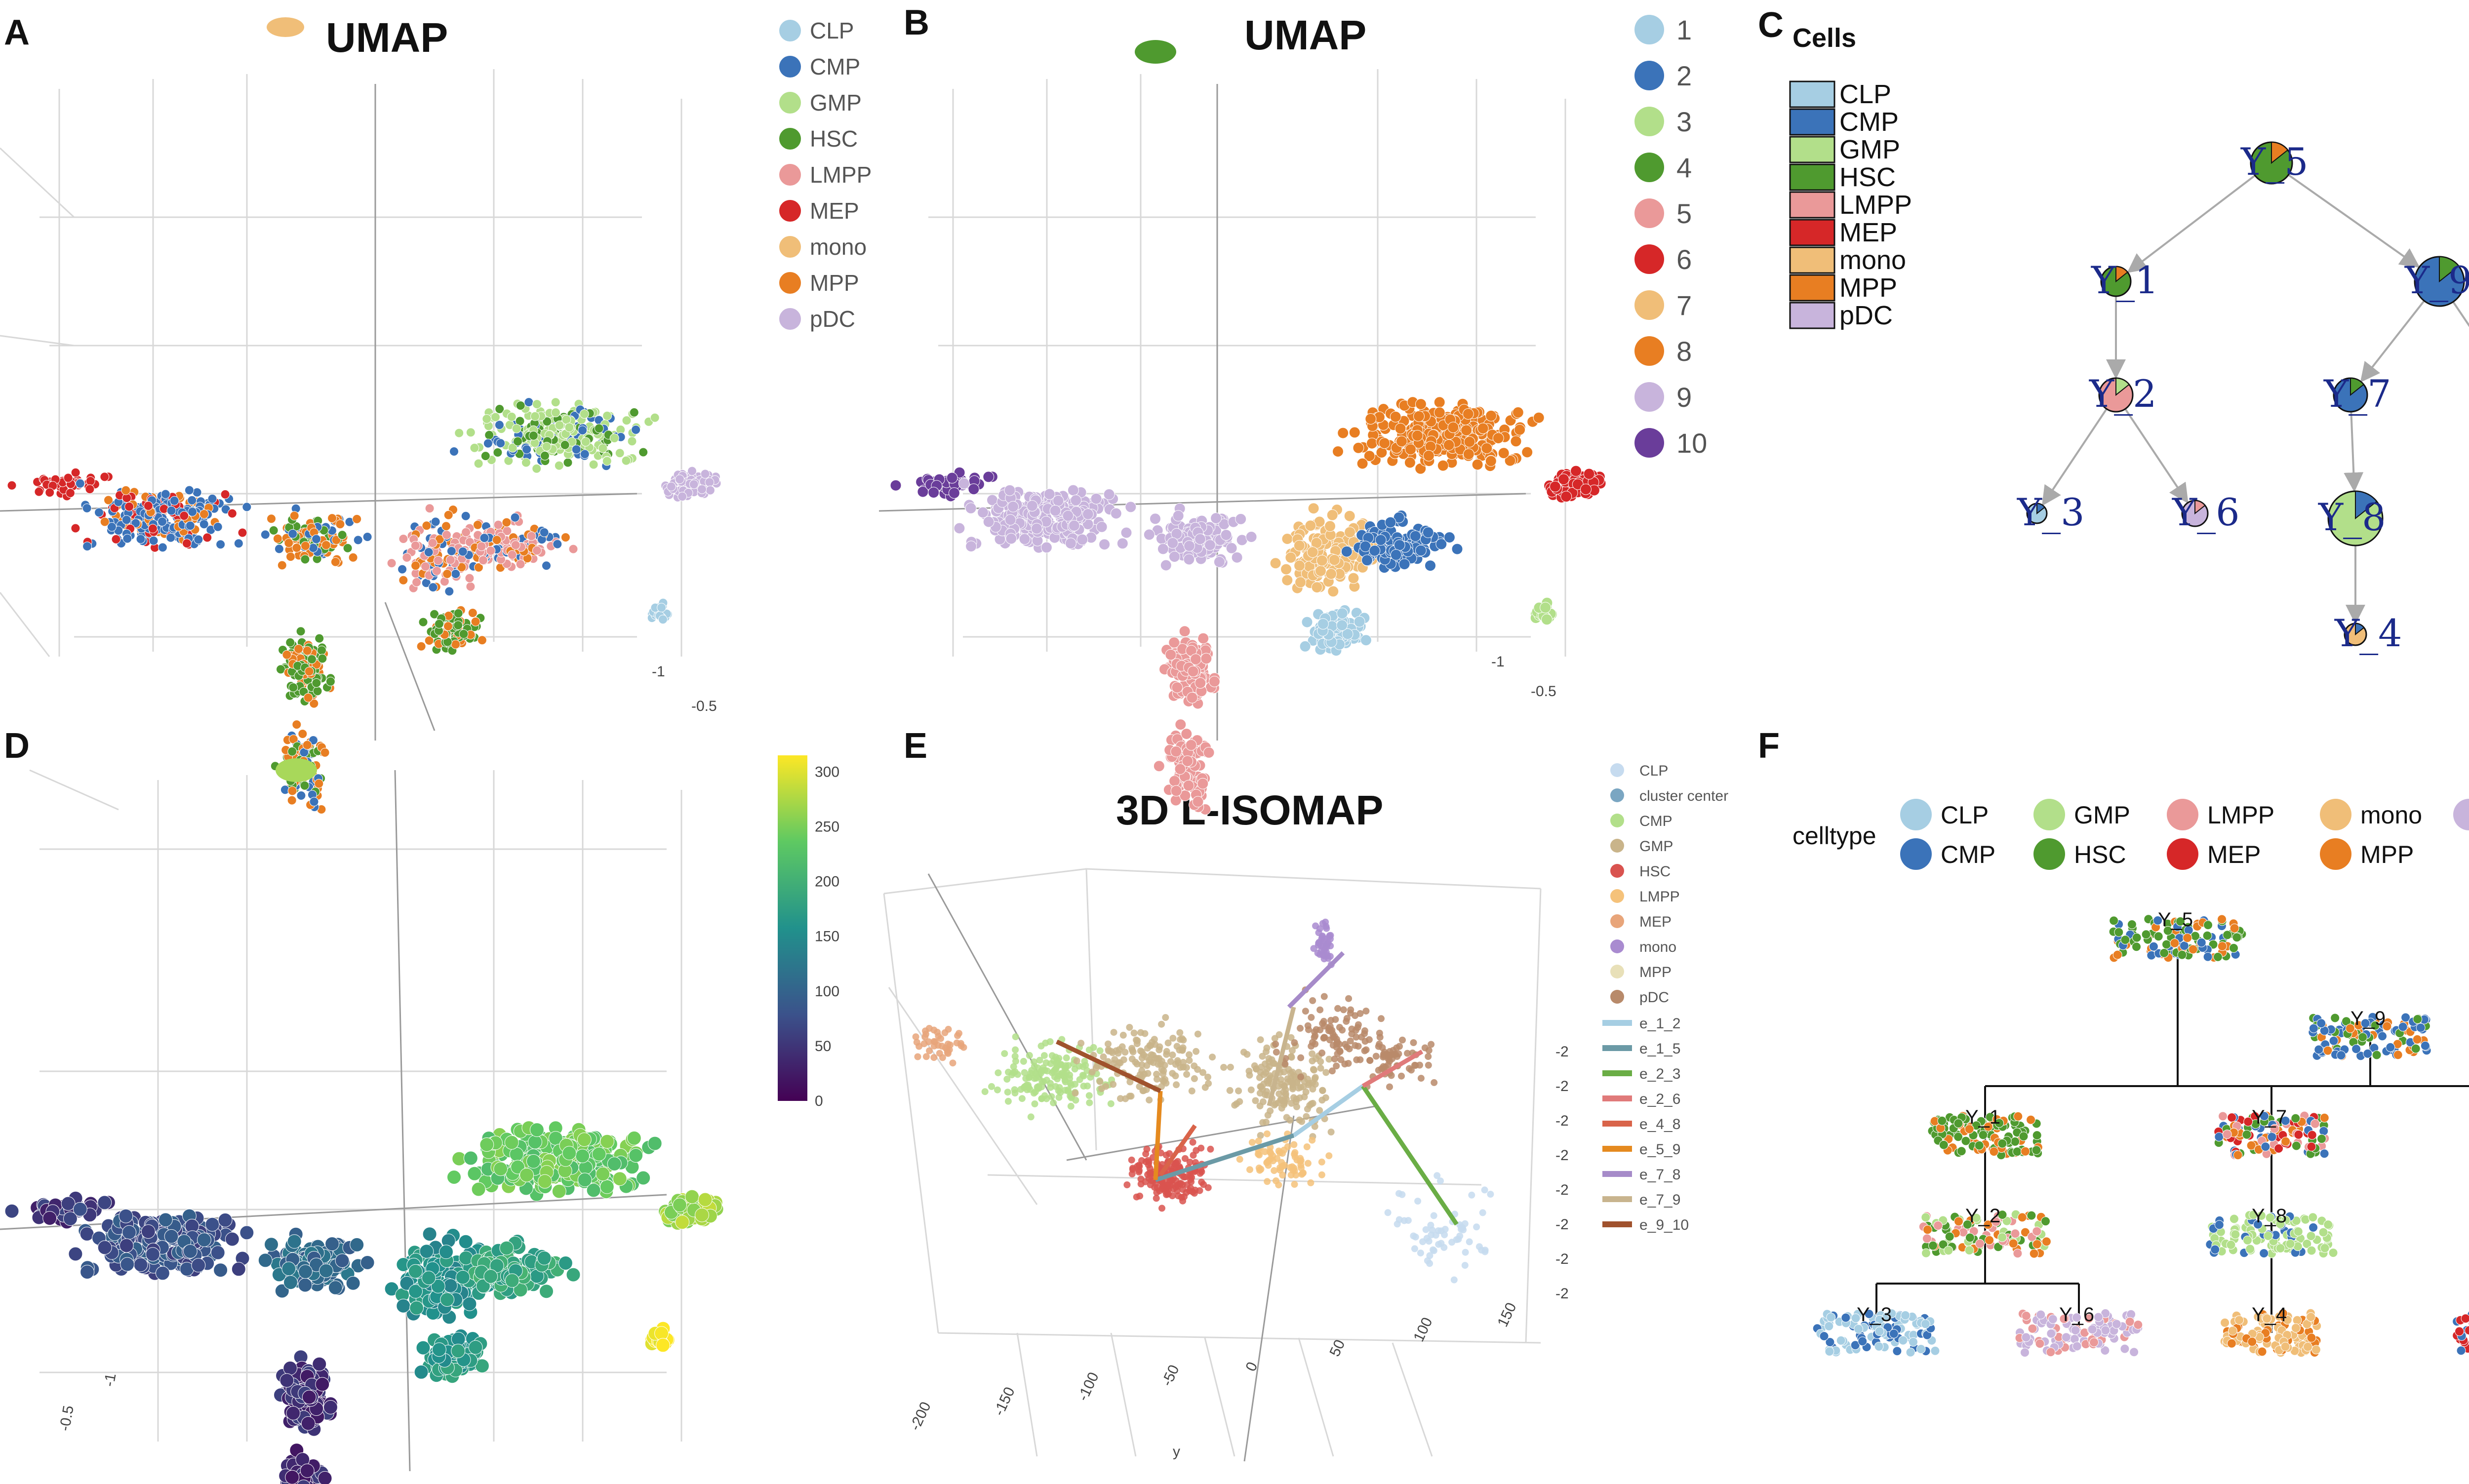 This screenshot has width=2469, height=1484. What do you see at coordinates (1305, 35) in the screenshot?
I see `panel-b-title: UMAP` at bounding box center [1305, 35].